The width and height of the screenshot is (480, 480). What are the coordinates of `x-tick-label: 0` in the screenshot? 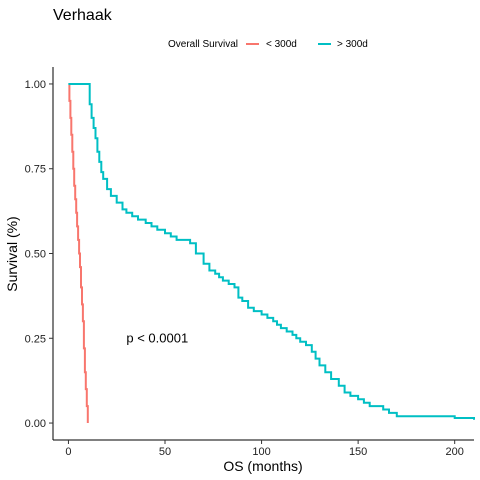 It's located at (68, 452).